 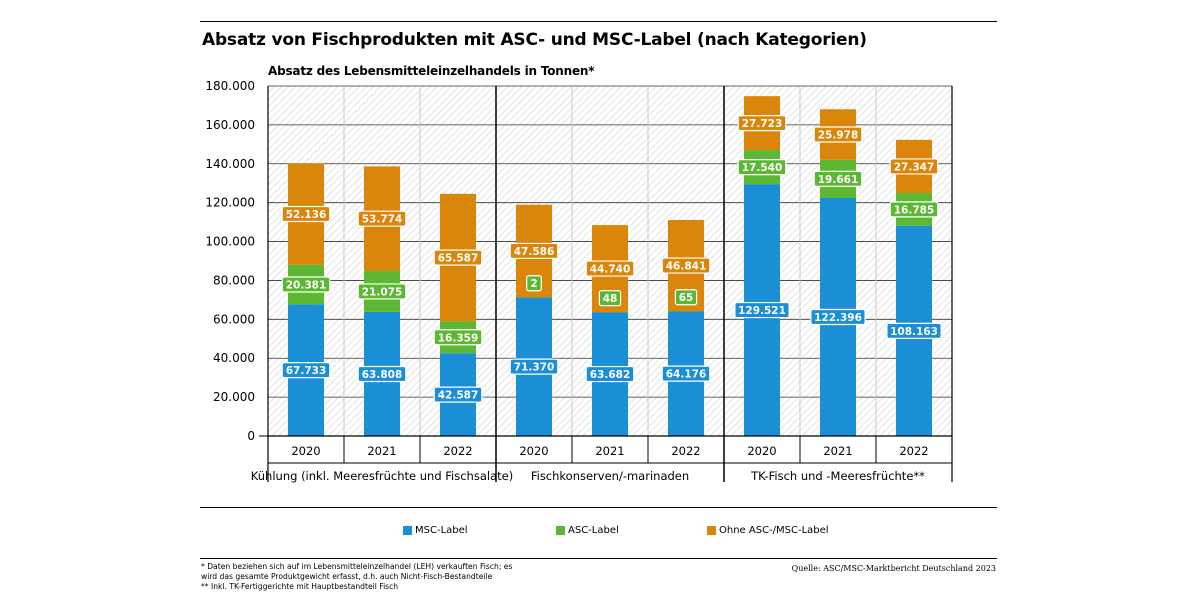 I want to click on data-label: 122.396, so click(x=838, y=318).